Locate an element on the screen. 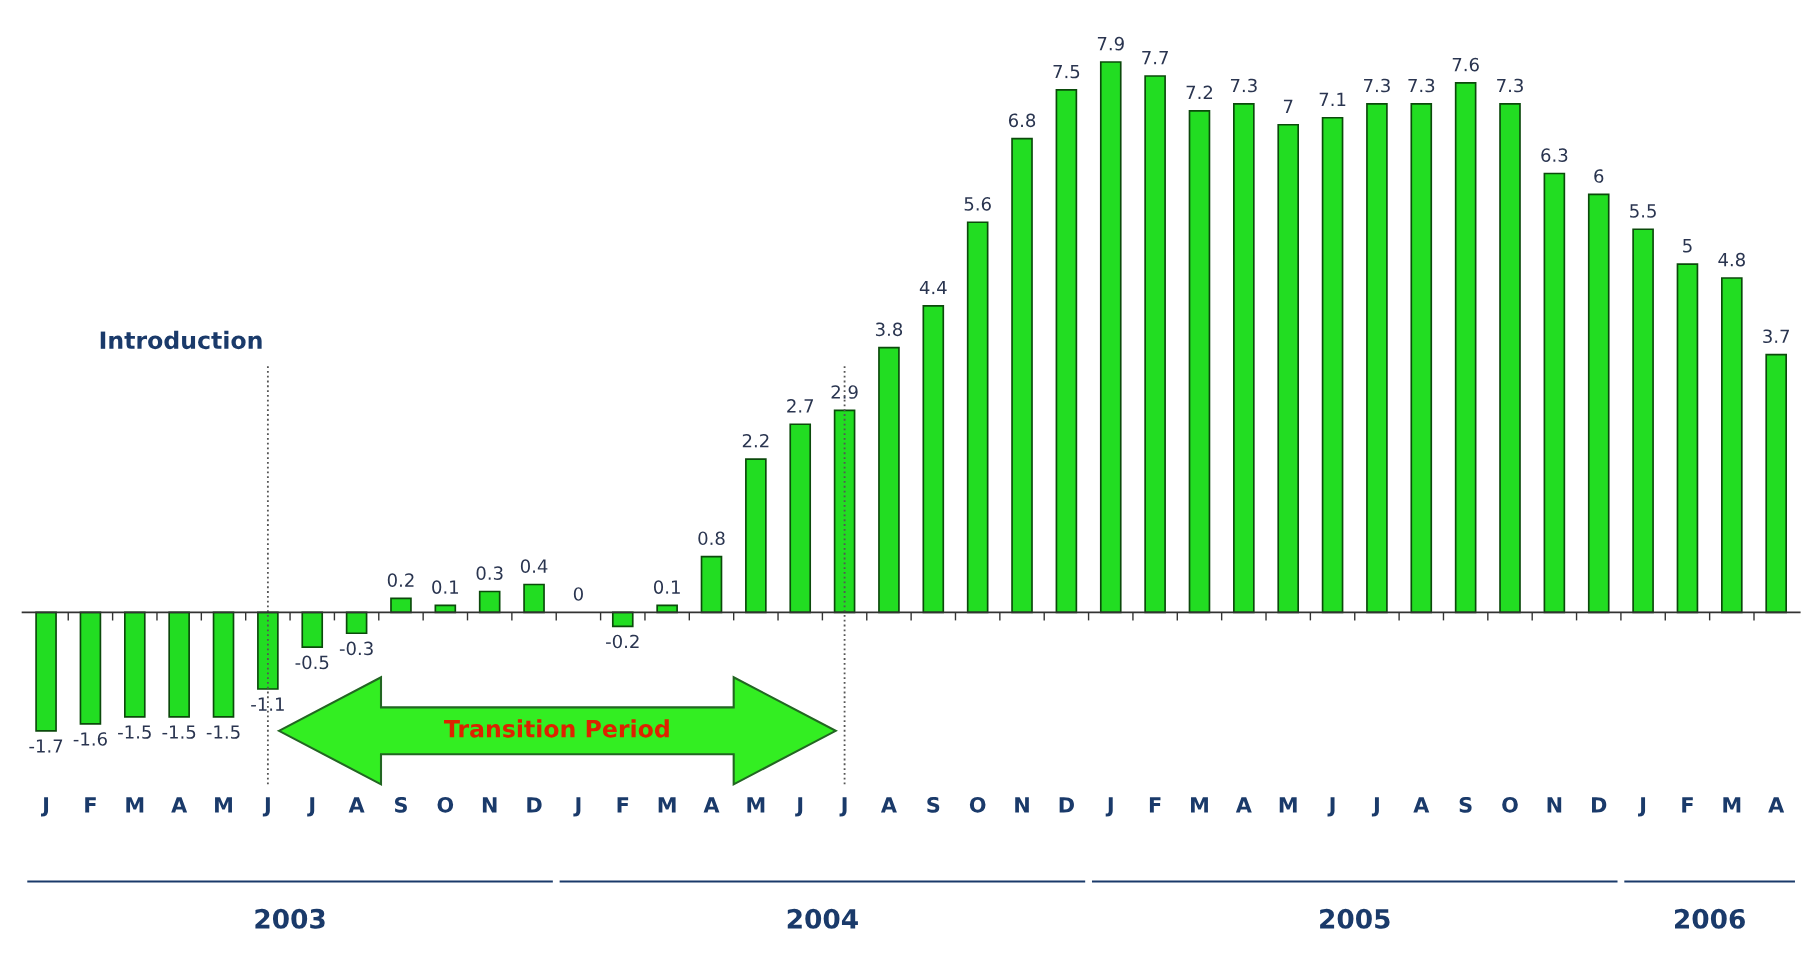 This screenshot has width=1806, height=953. data-label: 5.5 is located at coordinates (1643, 211).